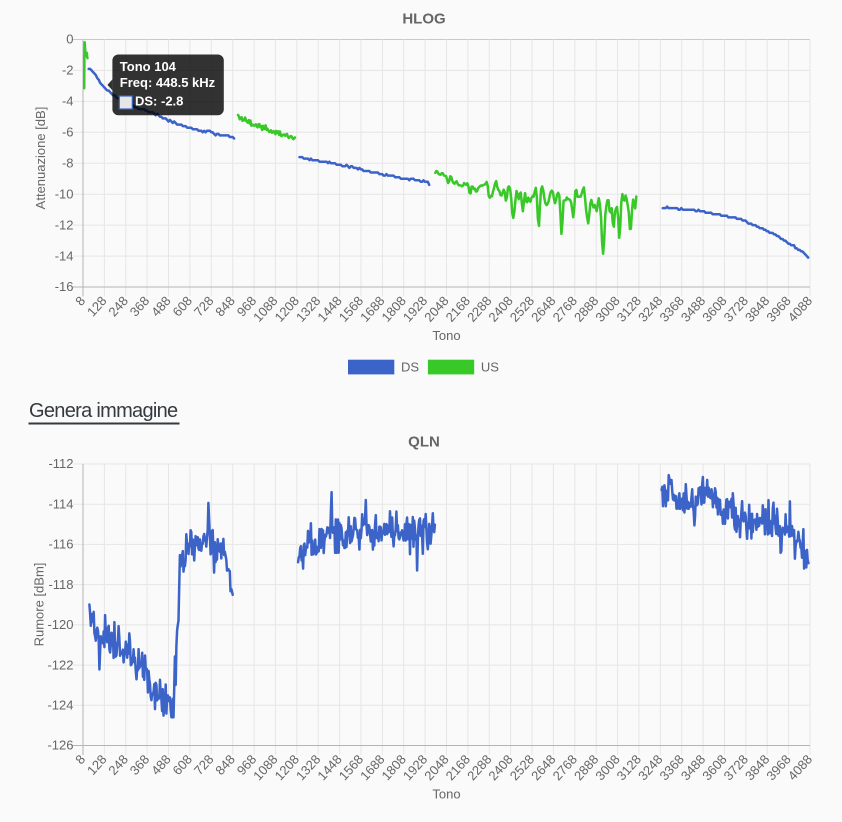 The width and height of the screenshot is (842, 822). I want to click on svg-text: Tono 104, so click(148, 66).